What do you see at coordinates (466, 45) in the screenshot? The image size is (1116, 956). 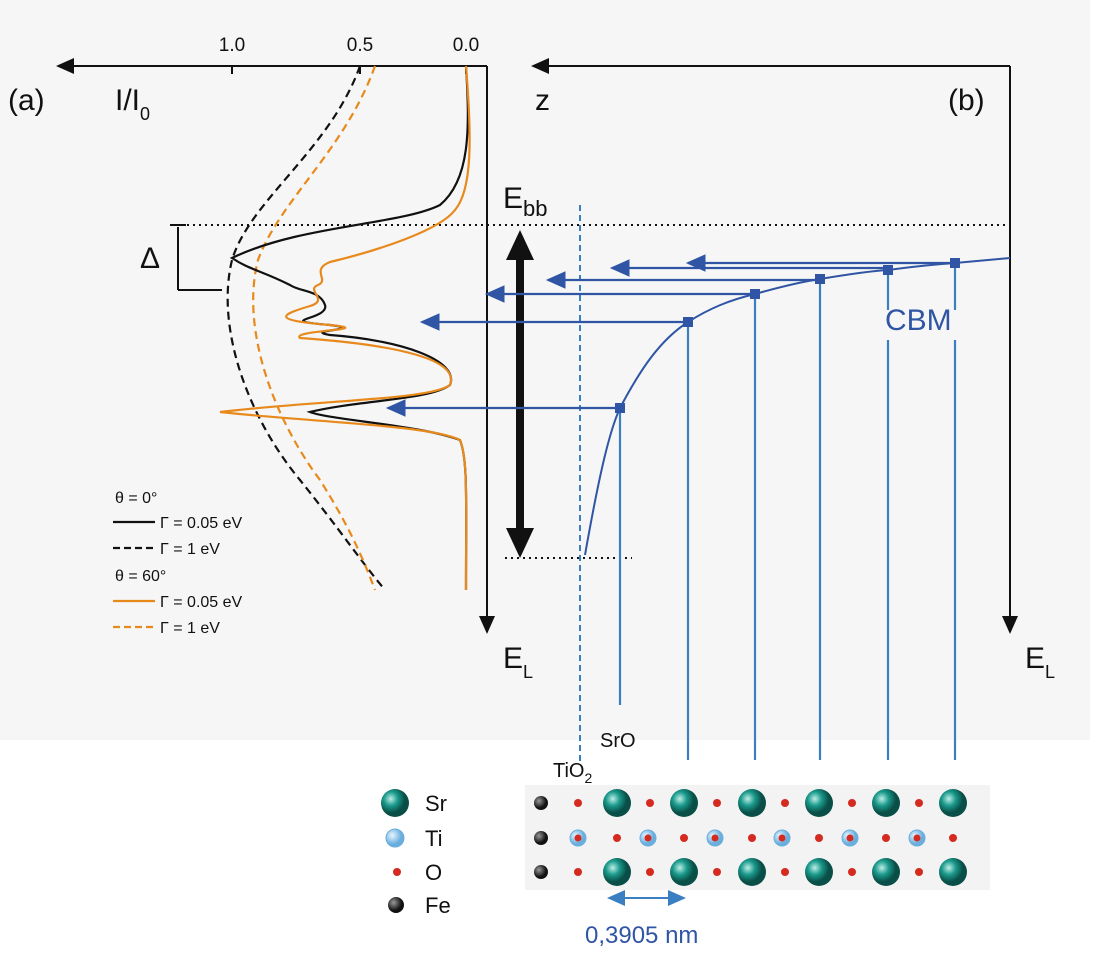 I see `tick-label: 0.0` at bounding box center [466, 45].